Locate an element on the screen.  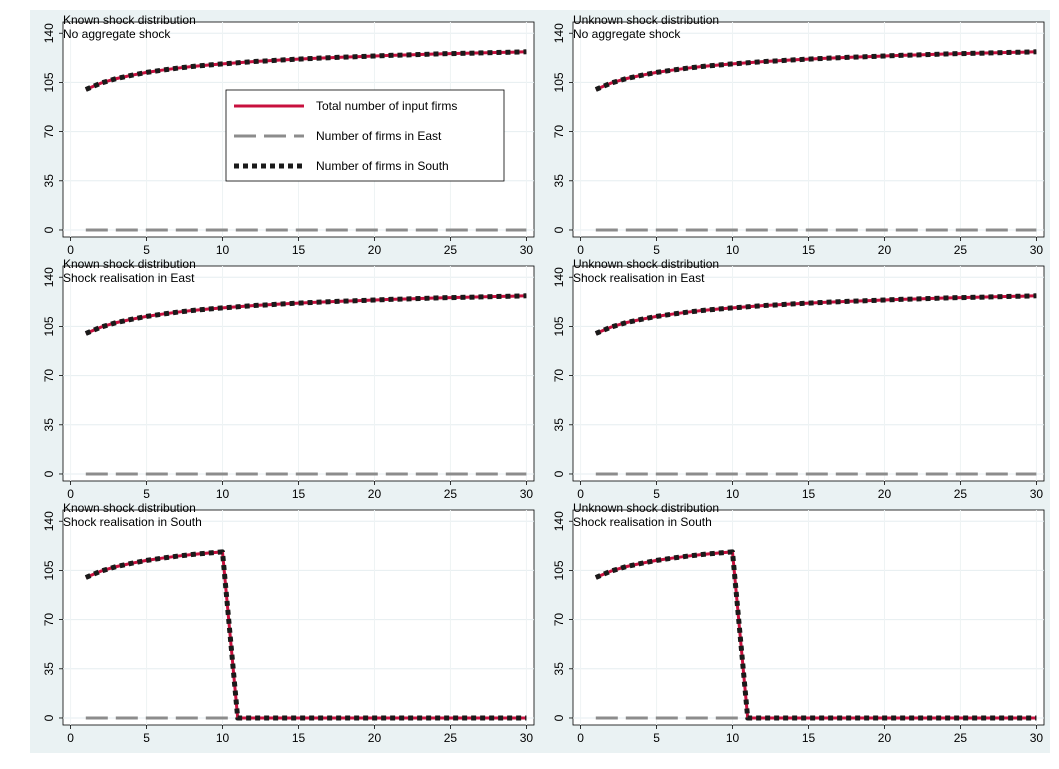
legend-label-2: Number of firms in East is located at coordinates (379, 136).